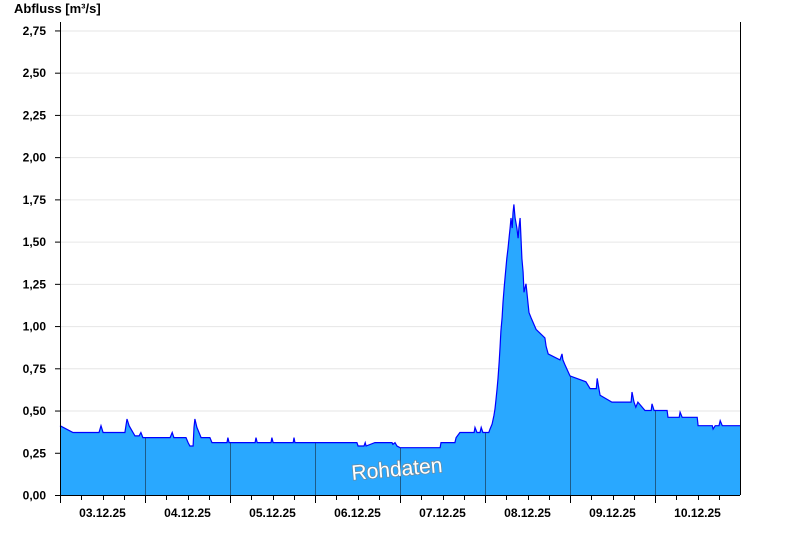 The height and width of the screenshot is (550, 800). Describe the element at coordinates (35, 453) in the screenshot. I see `y-tick-label: 0,25` at that location.